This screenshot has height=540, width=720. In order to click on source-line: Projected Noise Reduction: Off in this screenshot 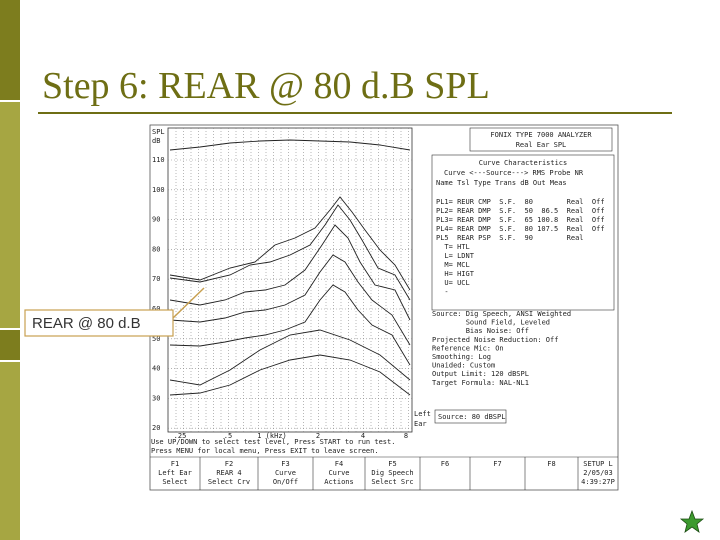, I will do `click(495, 340)`.